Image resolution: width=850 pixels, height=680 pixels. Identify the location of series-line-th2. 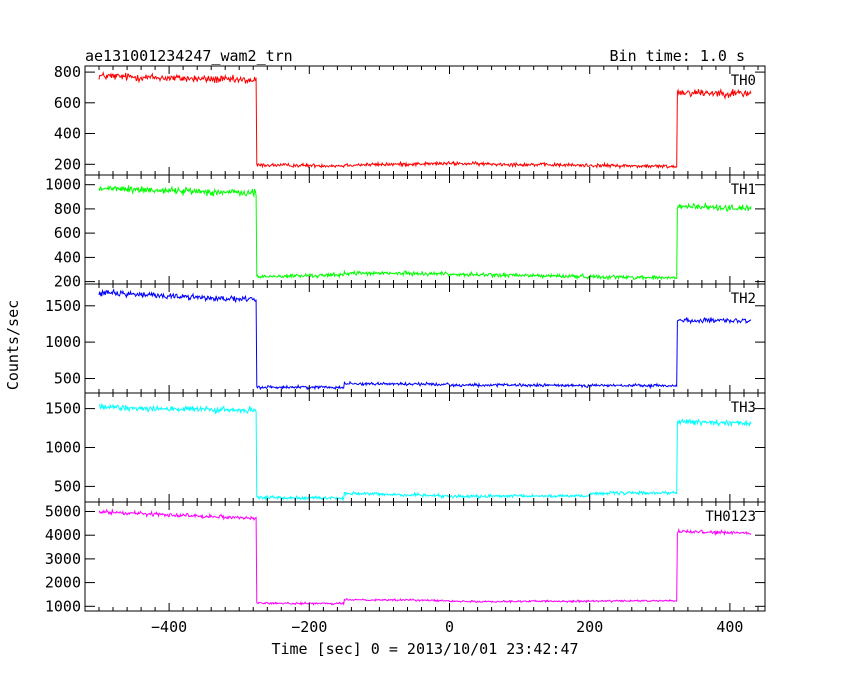
(425, 339).